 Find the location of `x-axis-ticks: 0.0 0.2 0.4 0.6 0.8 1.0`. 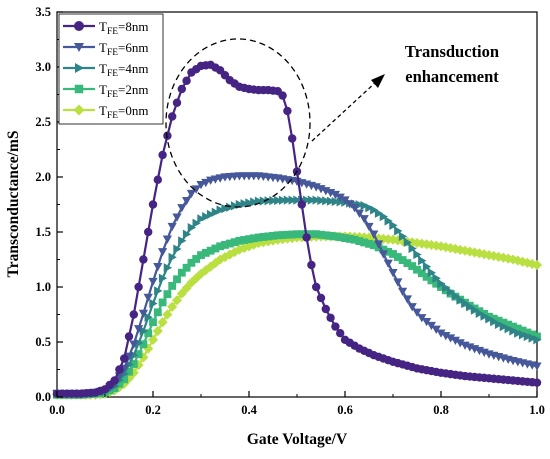

x-axis-ticks: 0.0 0.2 0.4 0.6 0.8 1.0 is located at coordinates (297, 404).